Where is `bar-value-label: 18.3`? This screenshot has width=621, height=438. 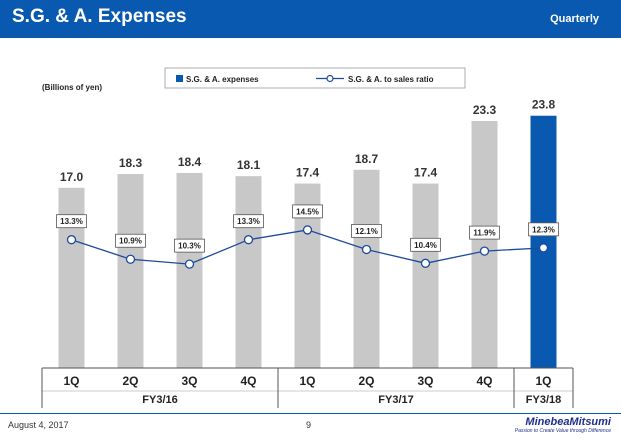 bar-value-label: 18.3 is located at coordinates (131, 163).